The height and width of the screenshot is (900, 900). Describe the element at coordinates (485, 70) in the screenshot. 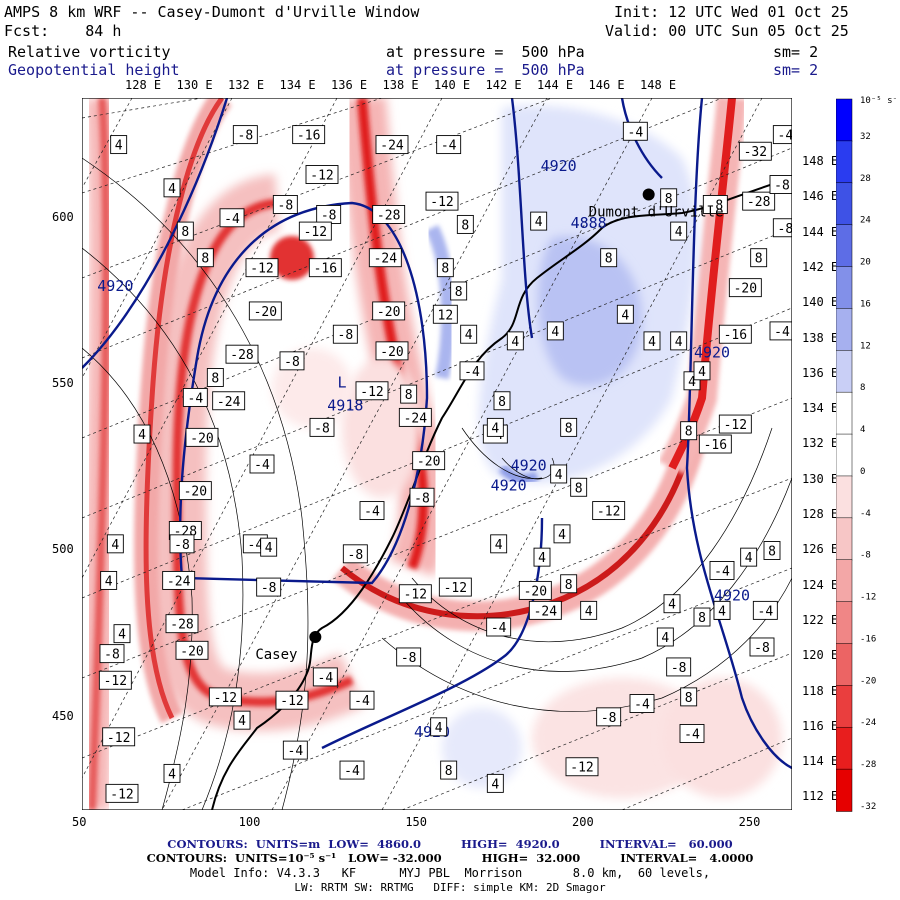

I see `field2-level: at pressure = 500 hPa` at that location.